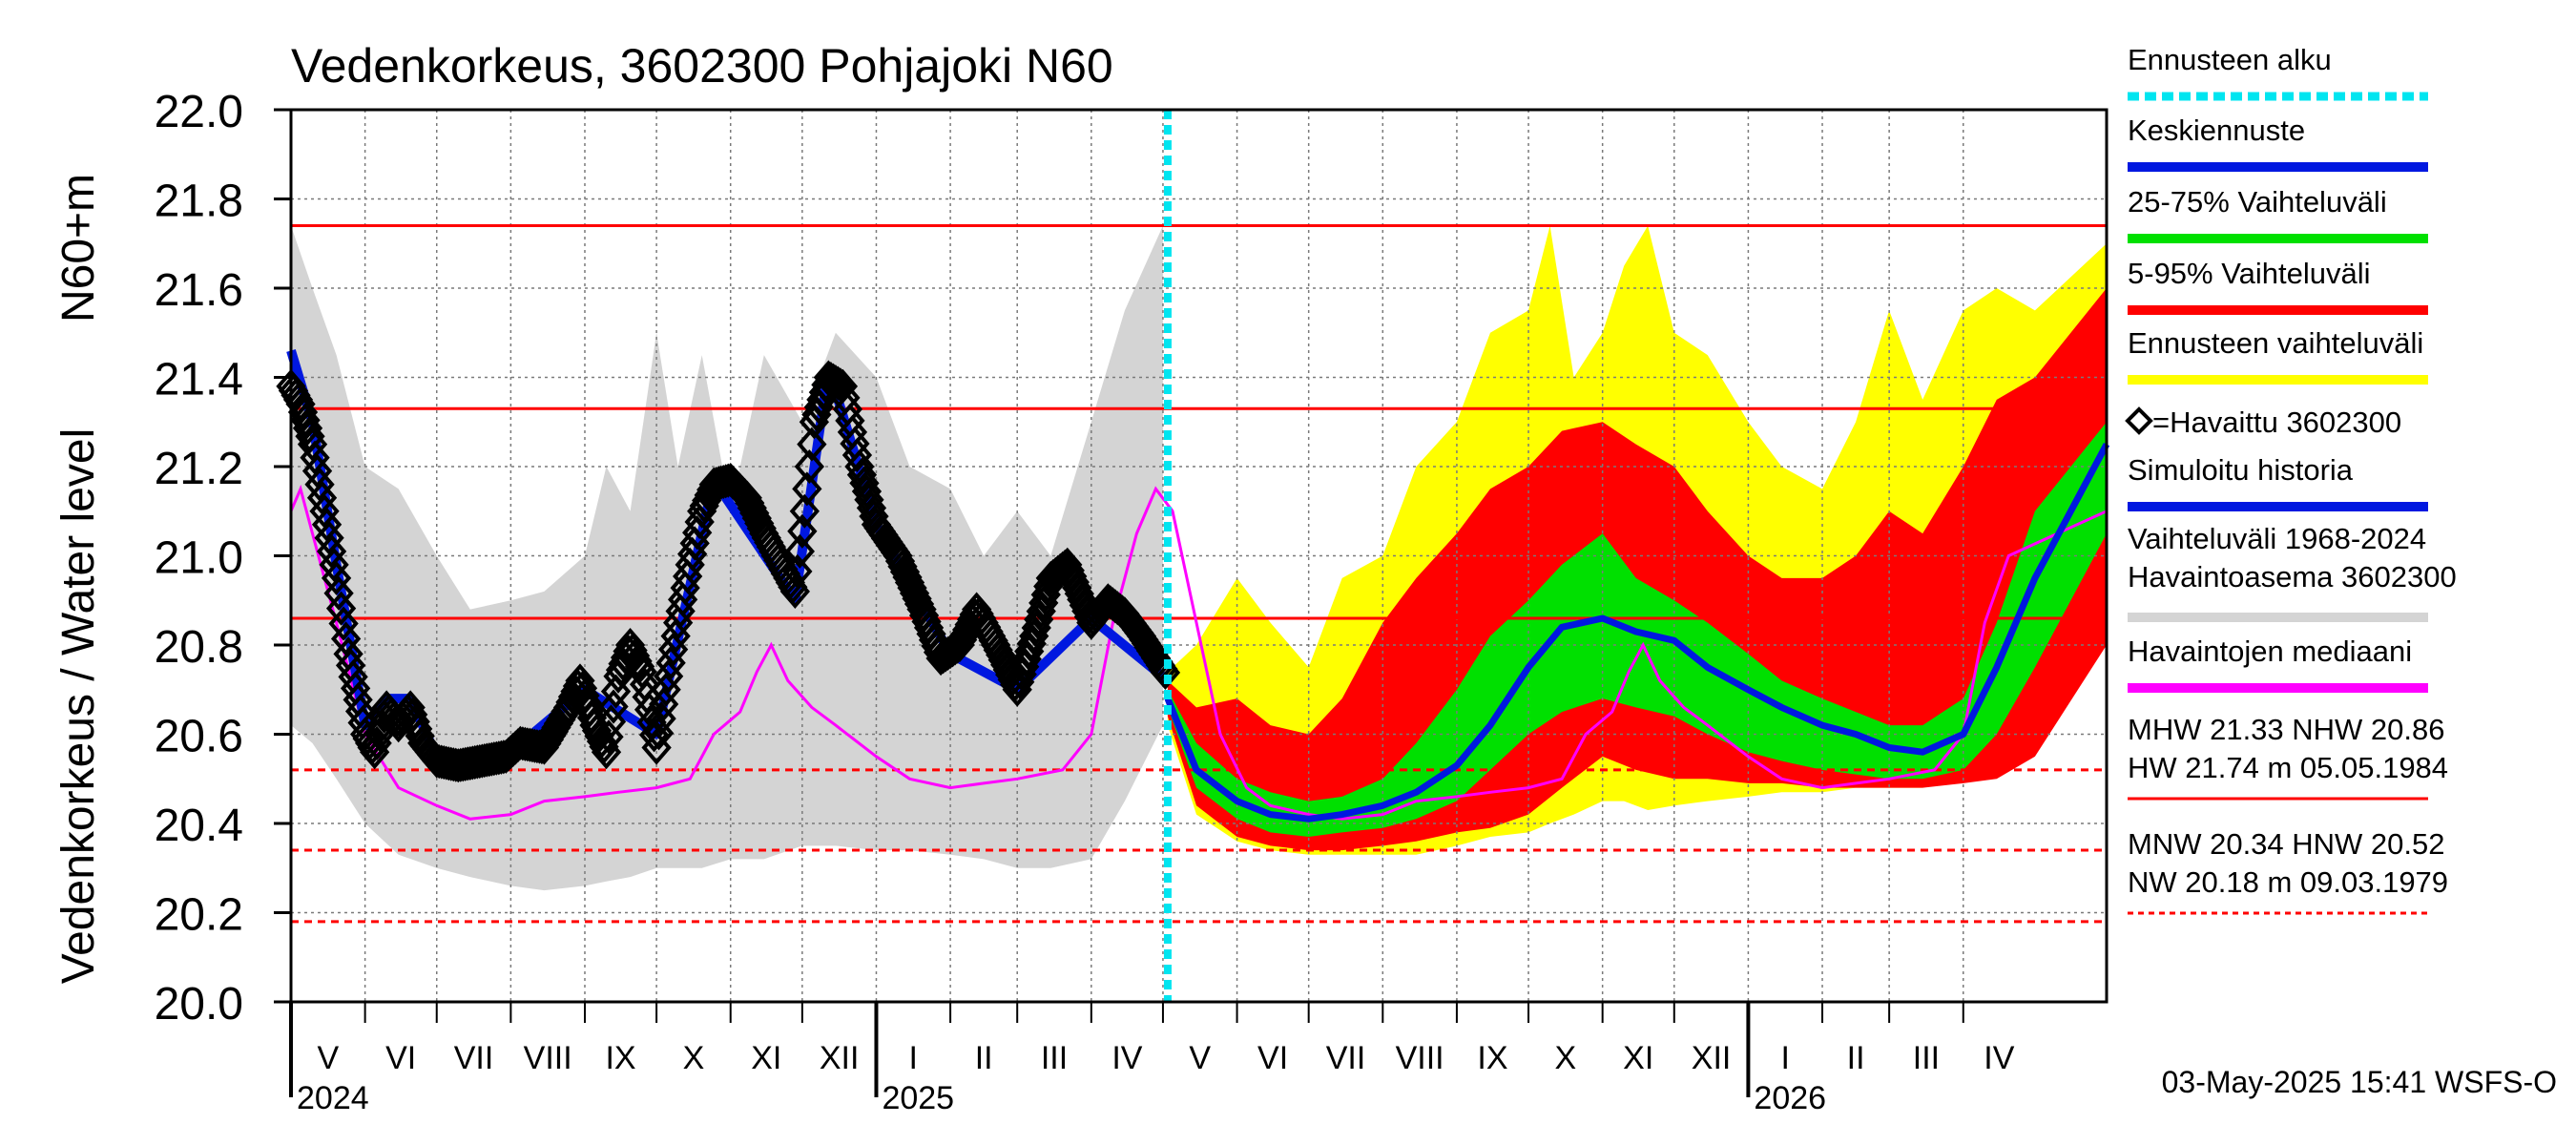 This screenshot has height=1145, width=2576. Describe the element at coordinates (2257, 202) in the screenshot. I see `legend-label: 25-75% Vaihteluväli` at that location.